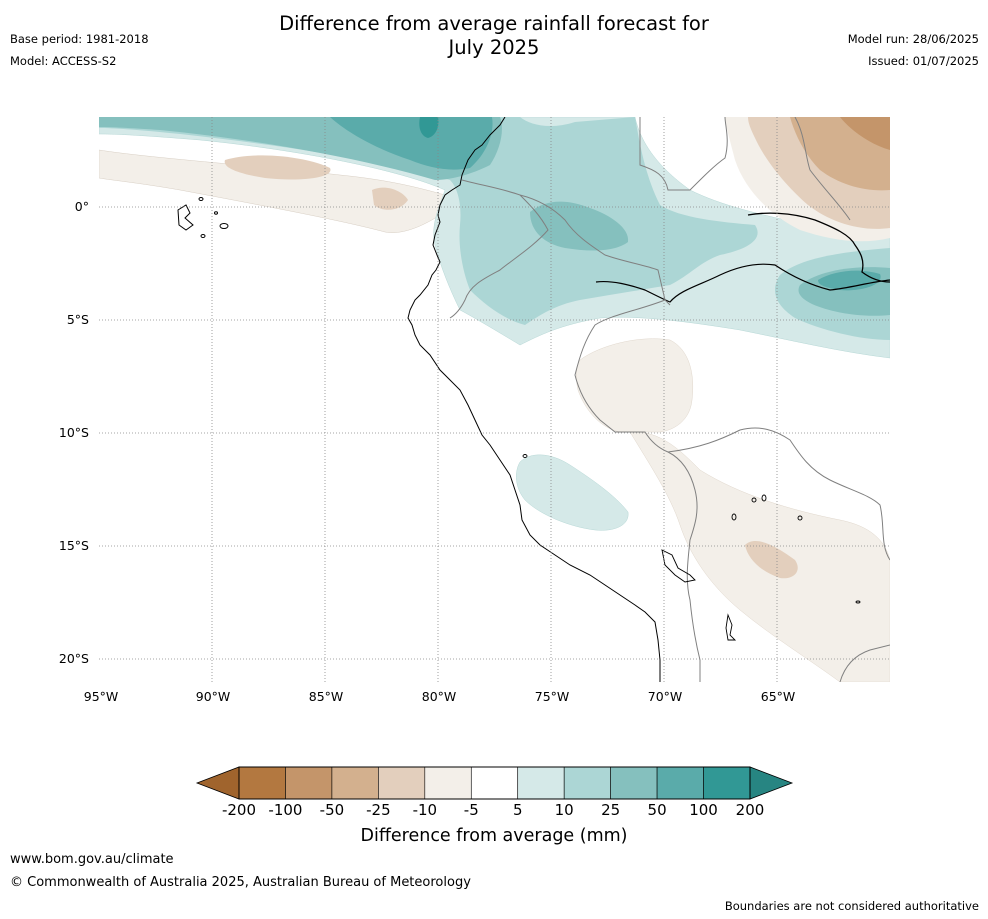 The image size is (988, 919). I want to click on caribbean-coast, so click(818, 247).